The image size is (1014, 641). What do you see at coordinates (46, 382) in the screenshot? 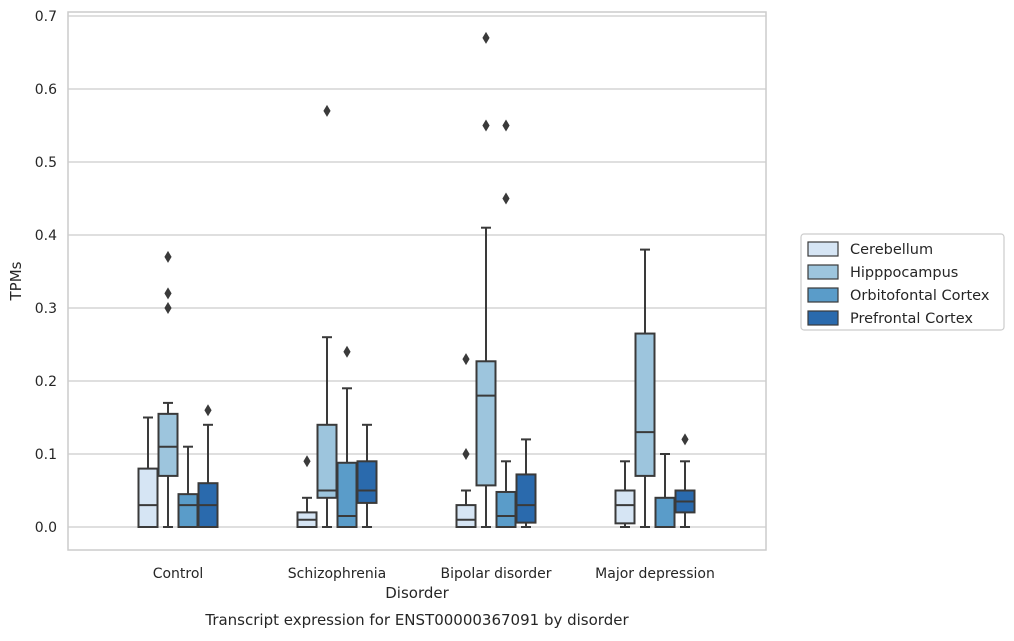
I see `y-tick-label: 0.2` at bounding box center [46, 382].